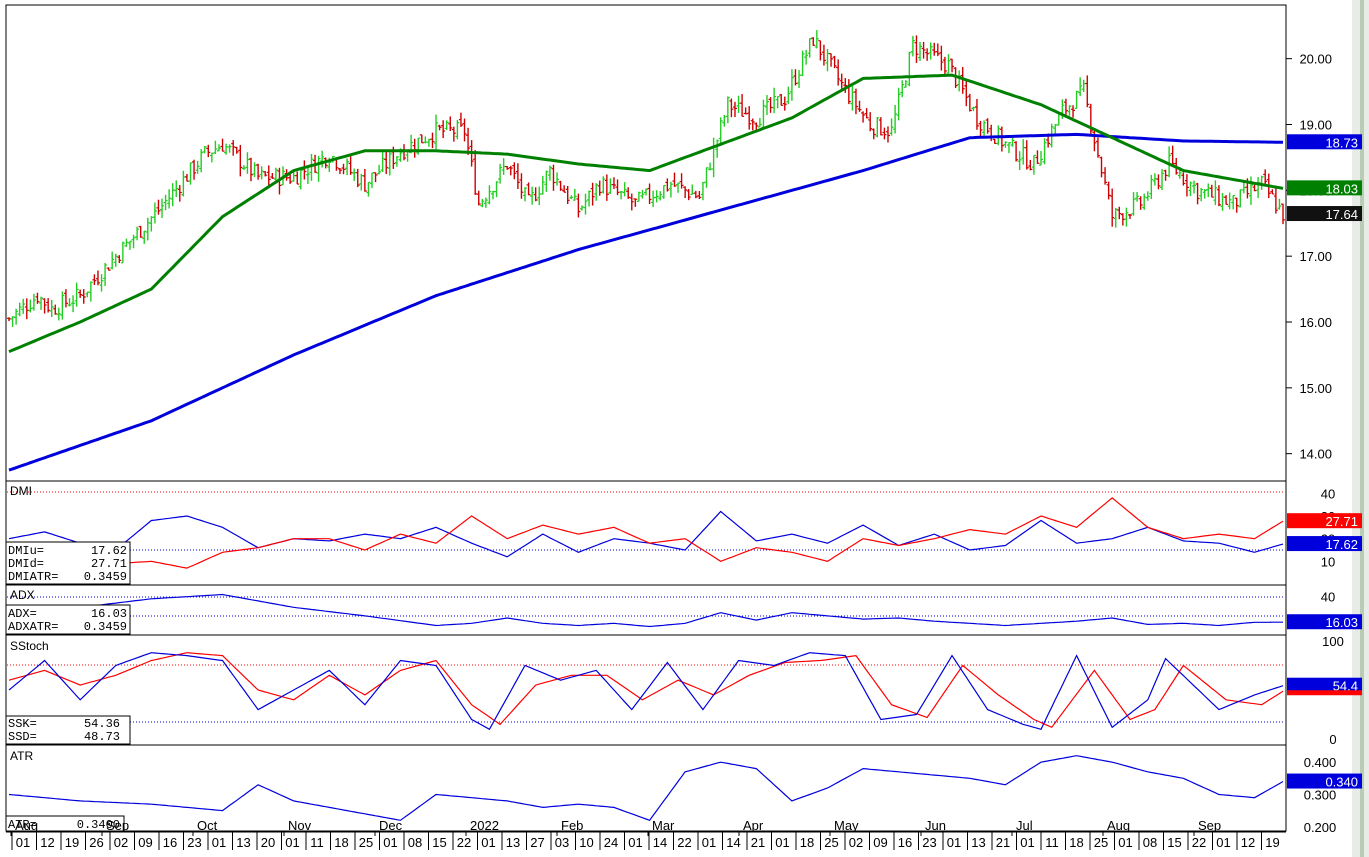 This screenshot has height=857, width=1369. Describe the element at coordinates (586, 842) in the screenshot. I see `x-day-label: 10` at that location.